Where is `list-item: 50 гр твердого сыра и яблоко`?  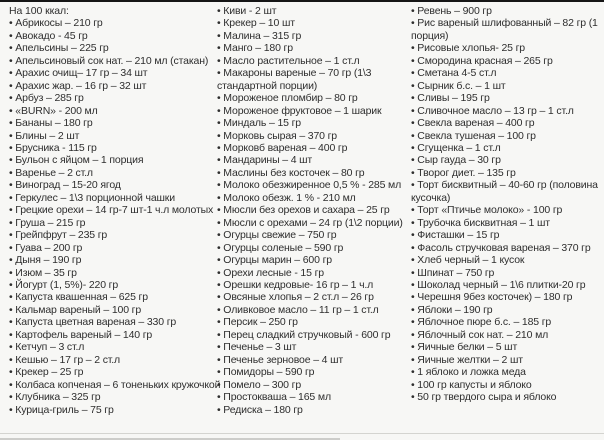 list-item: 50 гр твердого сыра и яблоко is located at coordinates (506, 397).